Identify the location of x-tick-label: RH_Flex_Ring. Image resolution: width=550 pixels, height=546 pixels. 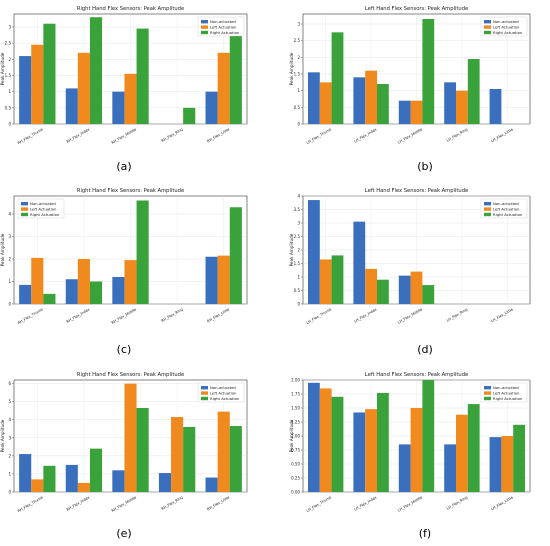
(172, 503).